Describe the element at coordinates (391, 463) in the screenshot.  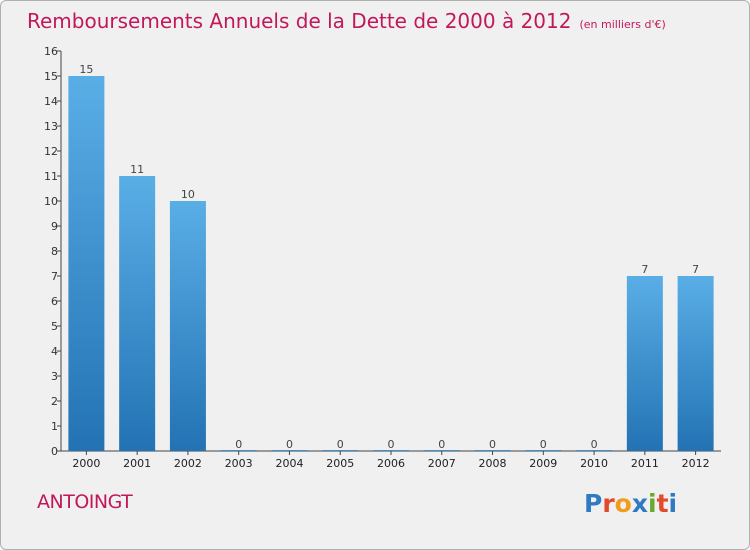
I see `x-tick-label: 2006` at that location.